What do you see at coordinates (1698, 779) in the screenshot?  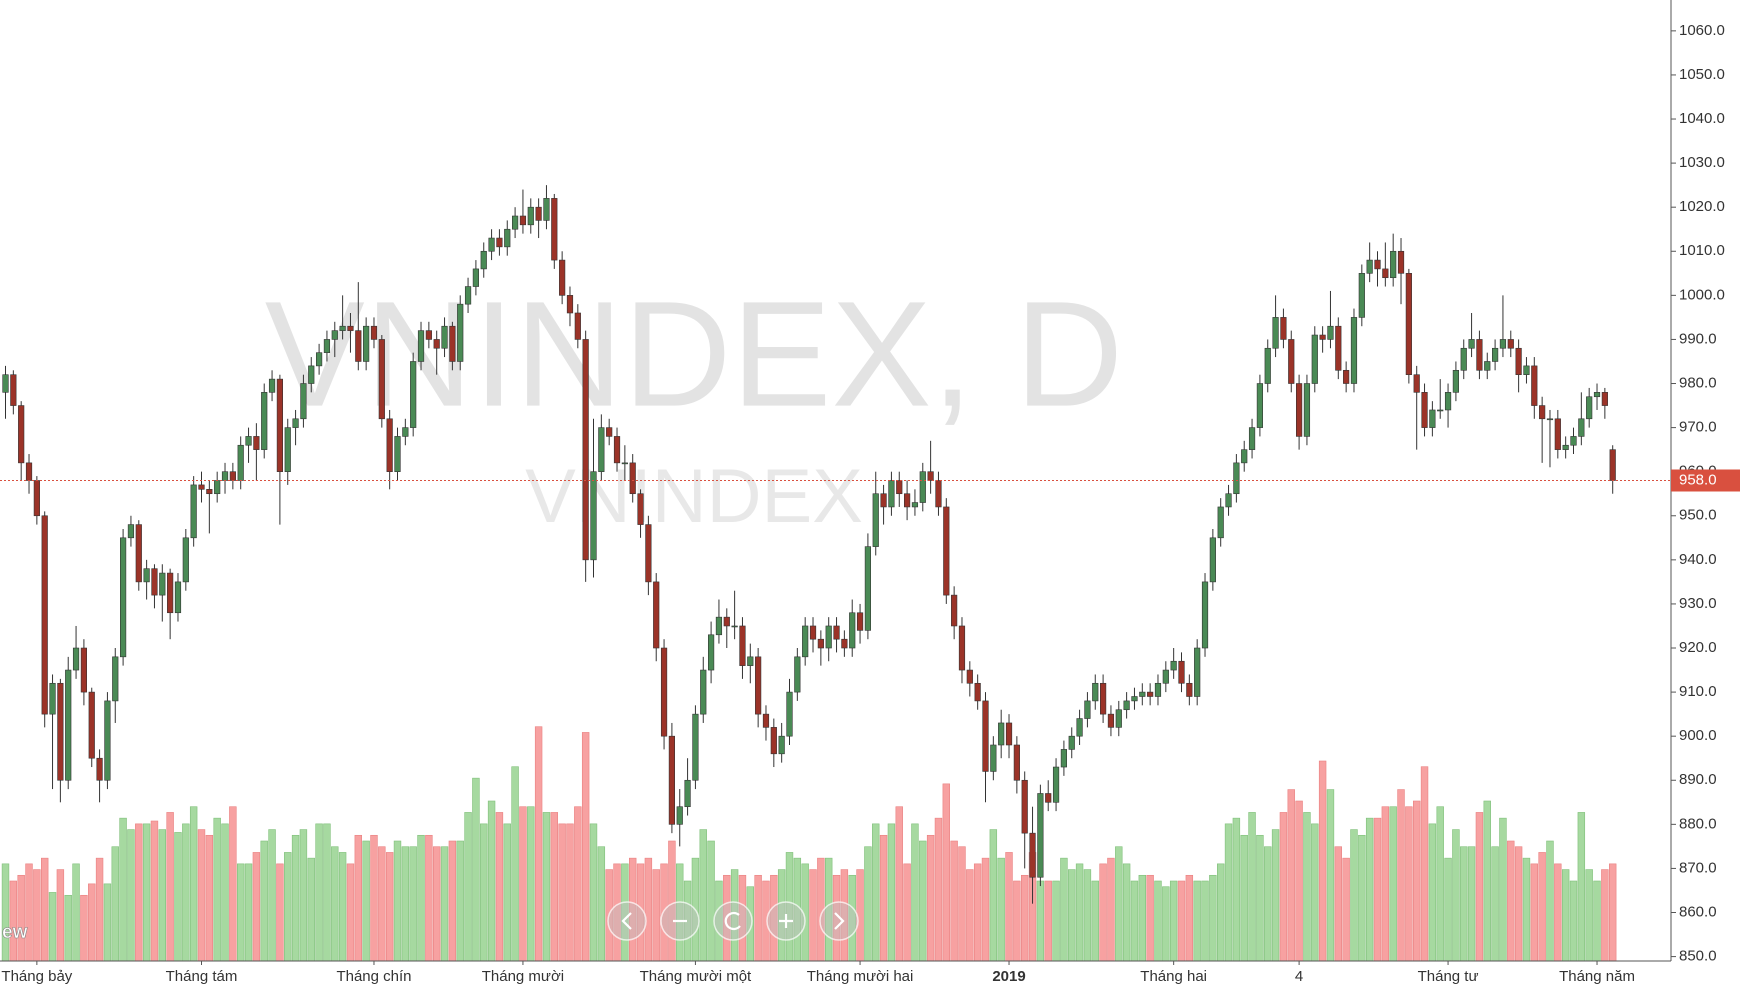 I see `y-tick-label: 890.0` at bounding box center [1698, 779].